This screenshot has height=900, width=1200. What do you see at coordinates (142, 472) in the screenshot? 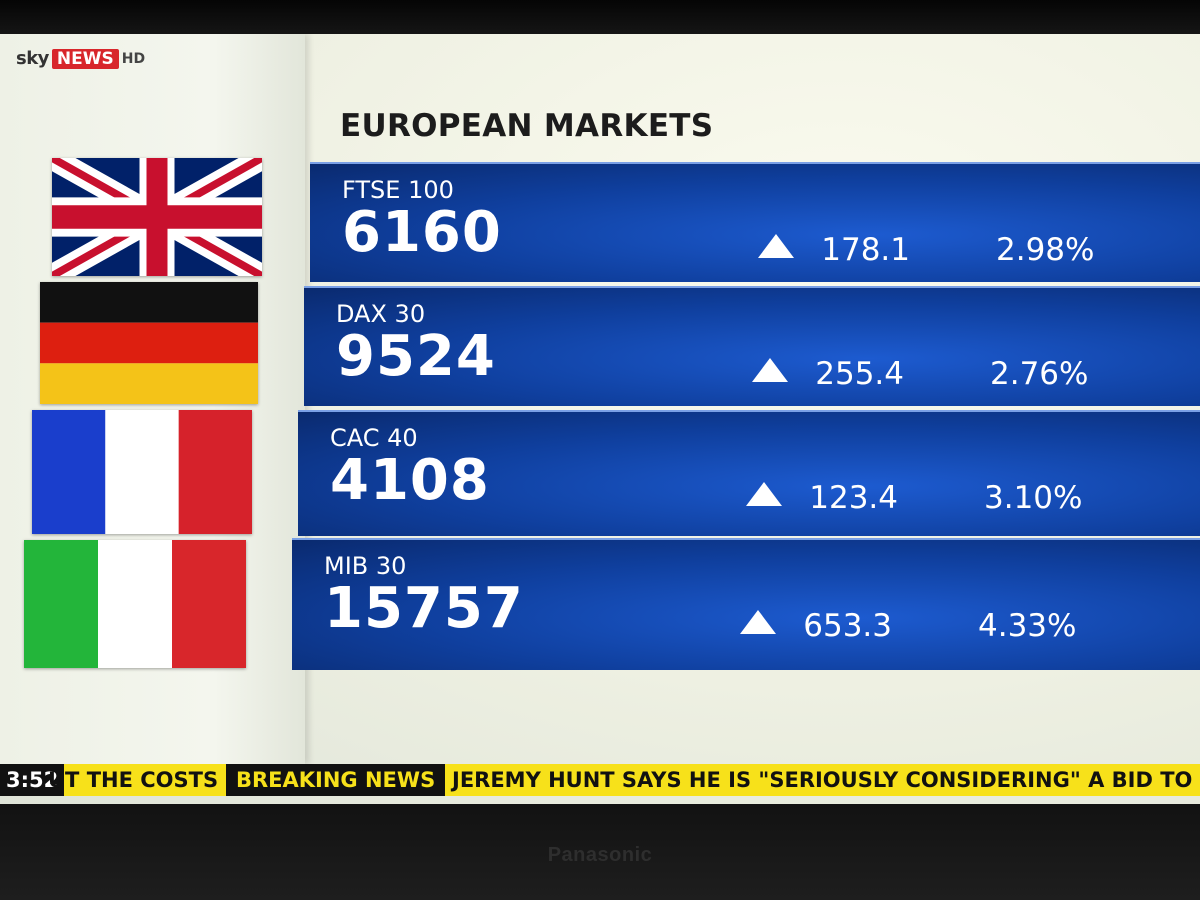
I see `france-flag-icon` at bounding box center [142, 472].